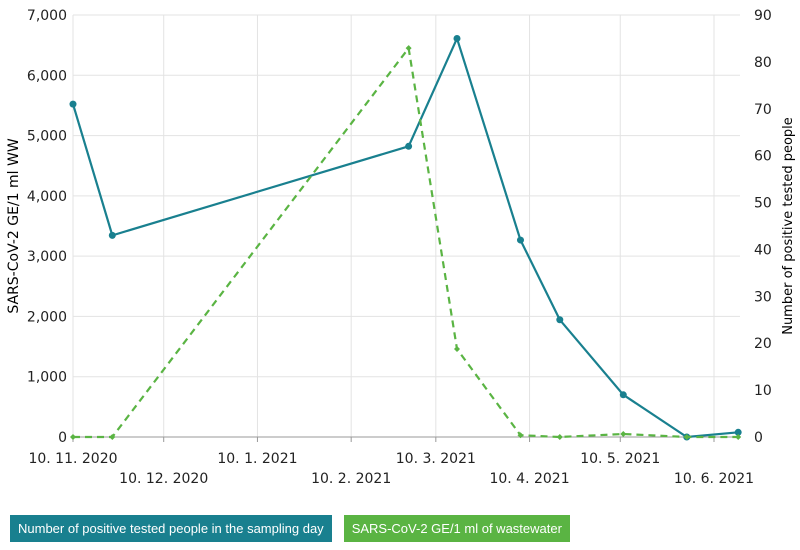 The height and width of the screenshot is (550, 800). What do you see at coordinates (529, 479) in the screenshot?
I see `x-tick-label: 10. 4. 2021` at bounding box center [529, 479].